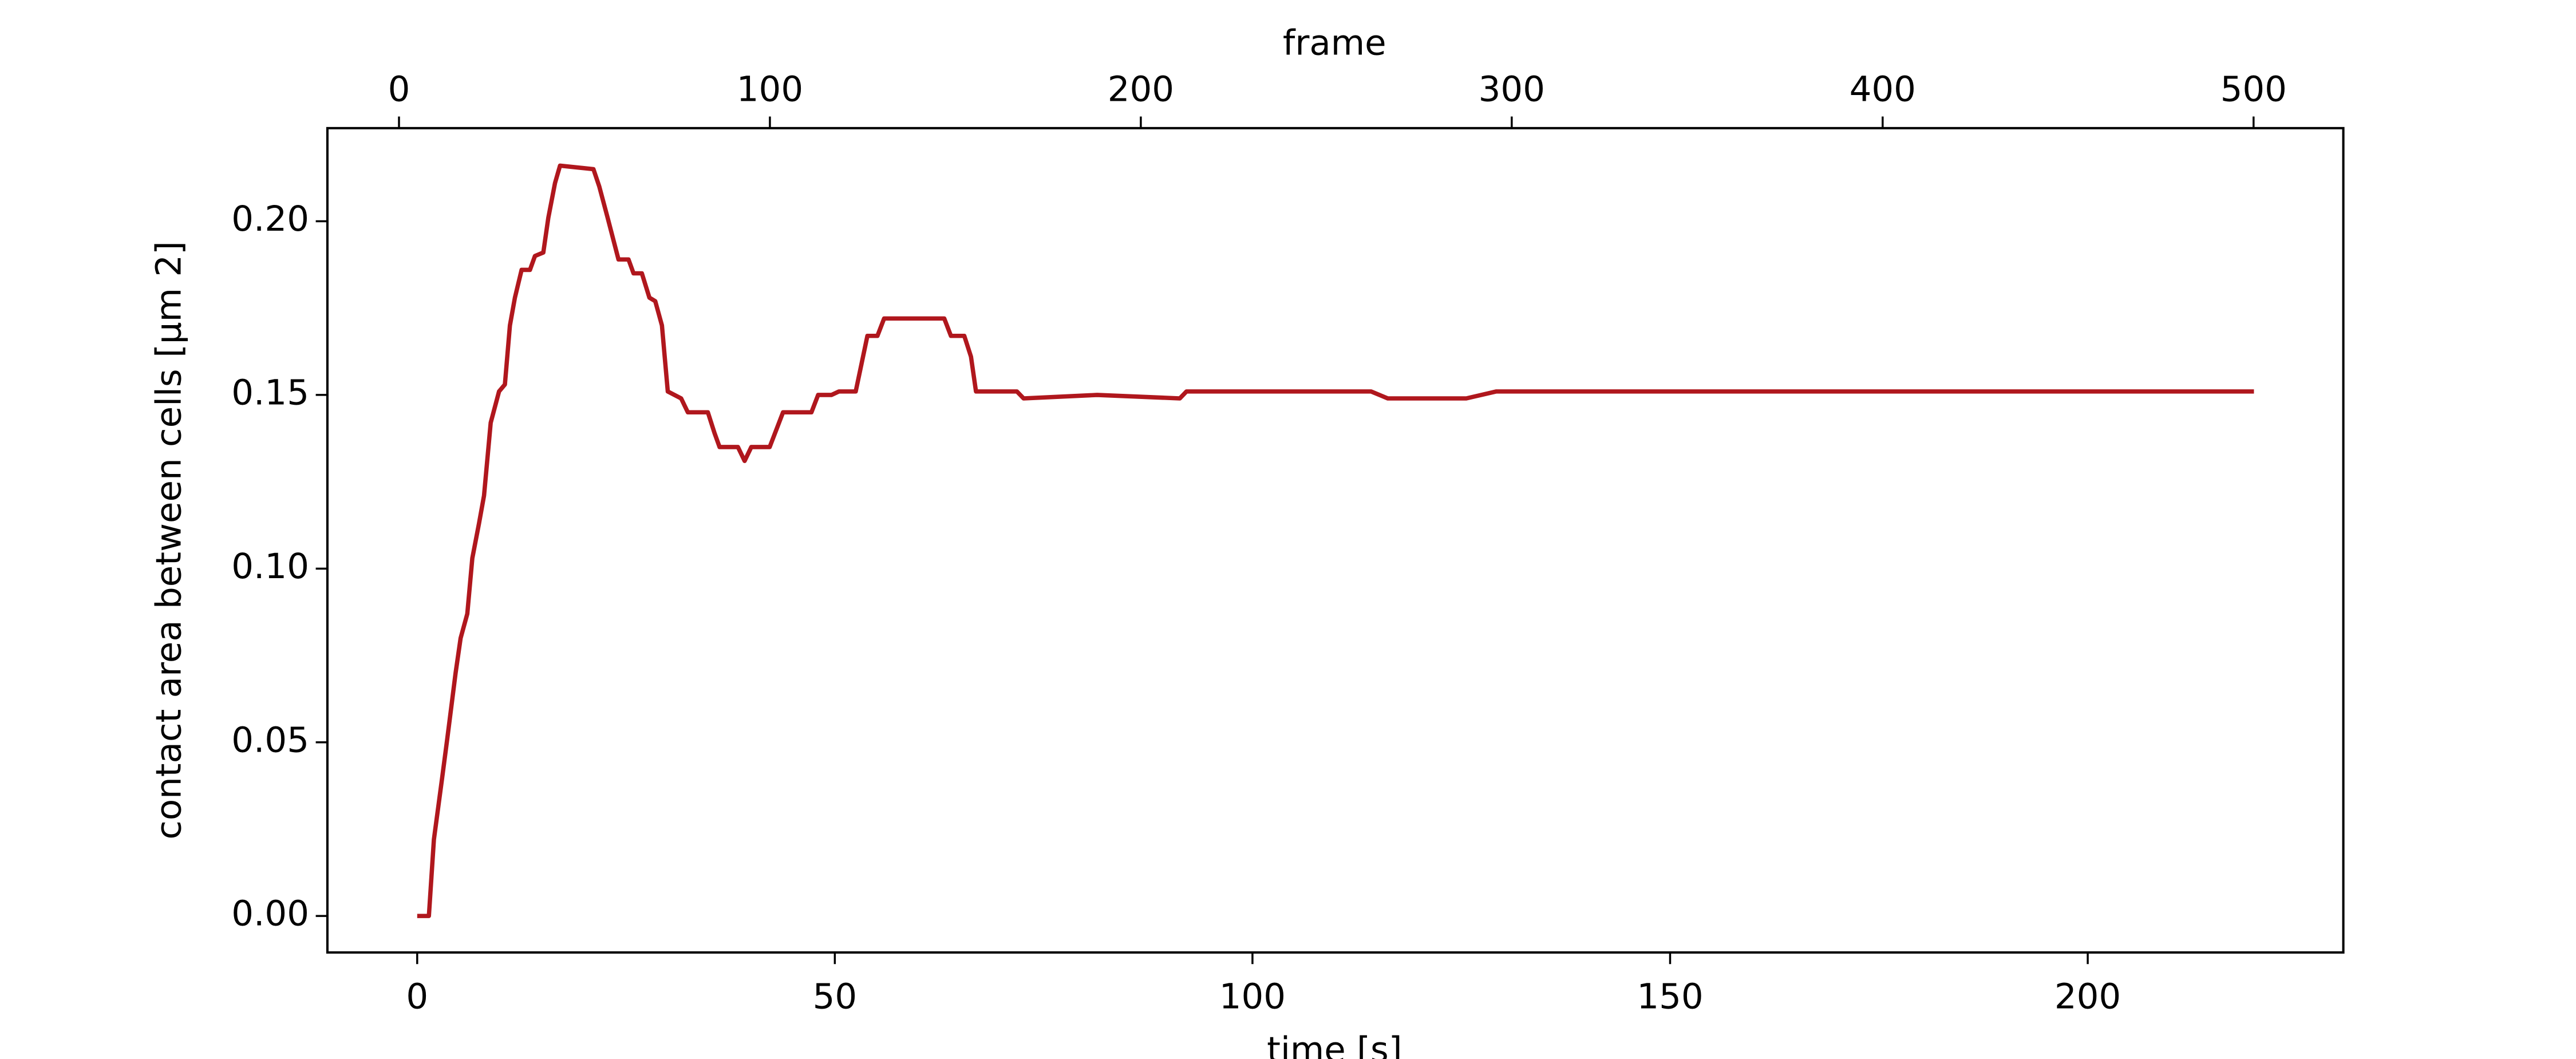  Describe the element at coordinates (1670, 997) in the screenshot. I see `x-tick-label: 150` at that location.